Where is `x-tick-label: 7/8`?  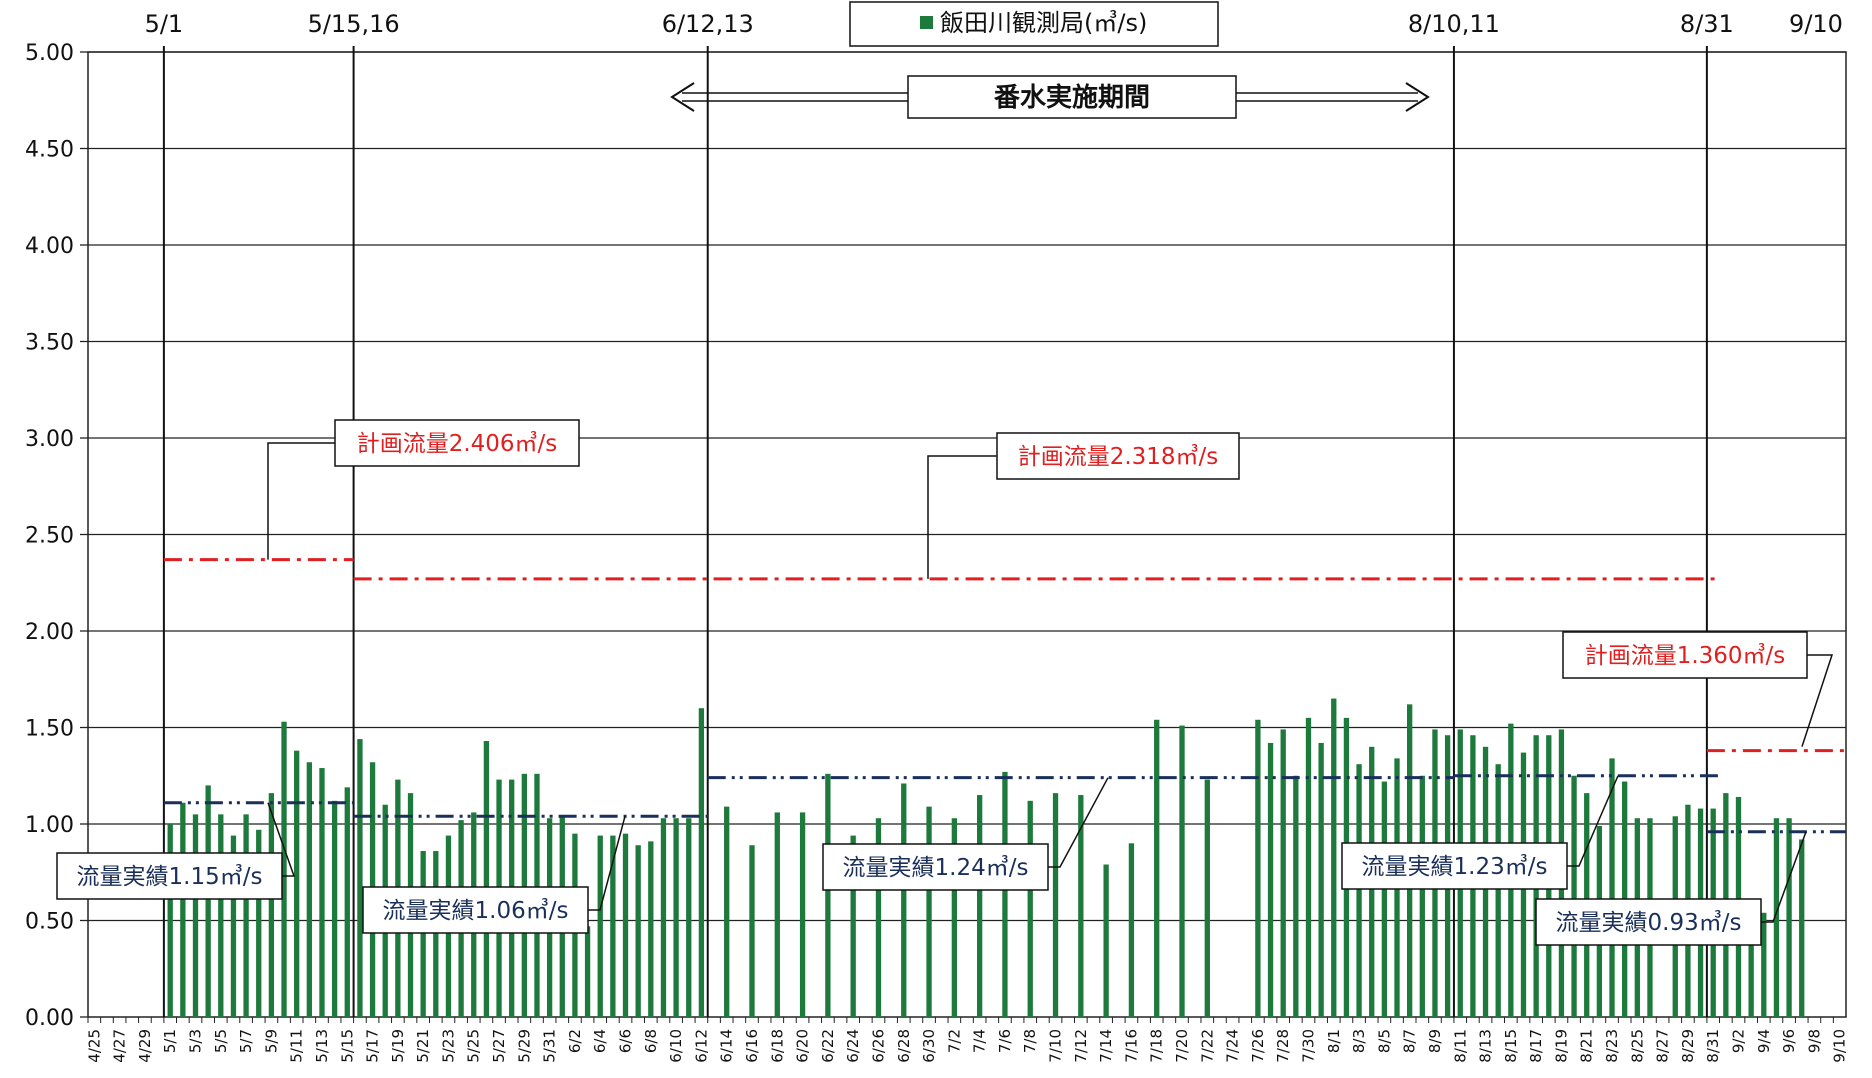
x-tick-label: 7/8 is located at coordinates (1030, 1041).